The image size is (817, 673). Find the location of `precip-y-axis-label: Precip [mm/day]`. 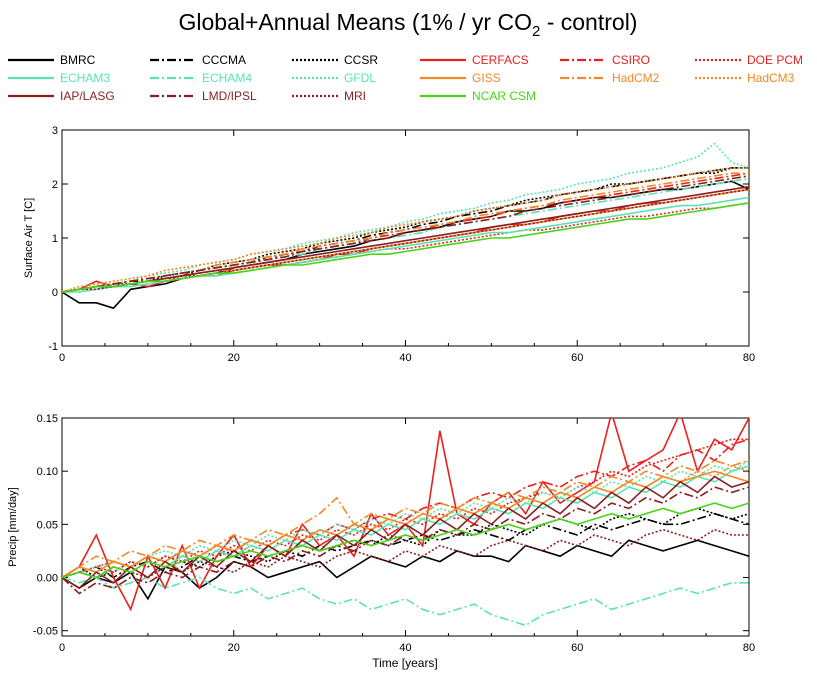

precip-y-axis-label: Precip [mm/day] is located at coordinates (13, 526).